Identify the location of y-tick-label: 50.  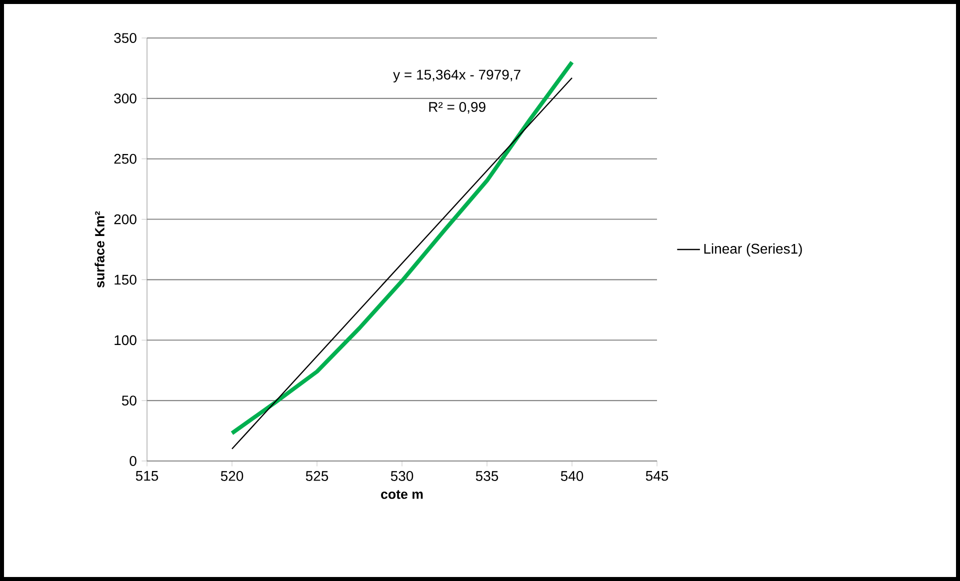
(129, 401).